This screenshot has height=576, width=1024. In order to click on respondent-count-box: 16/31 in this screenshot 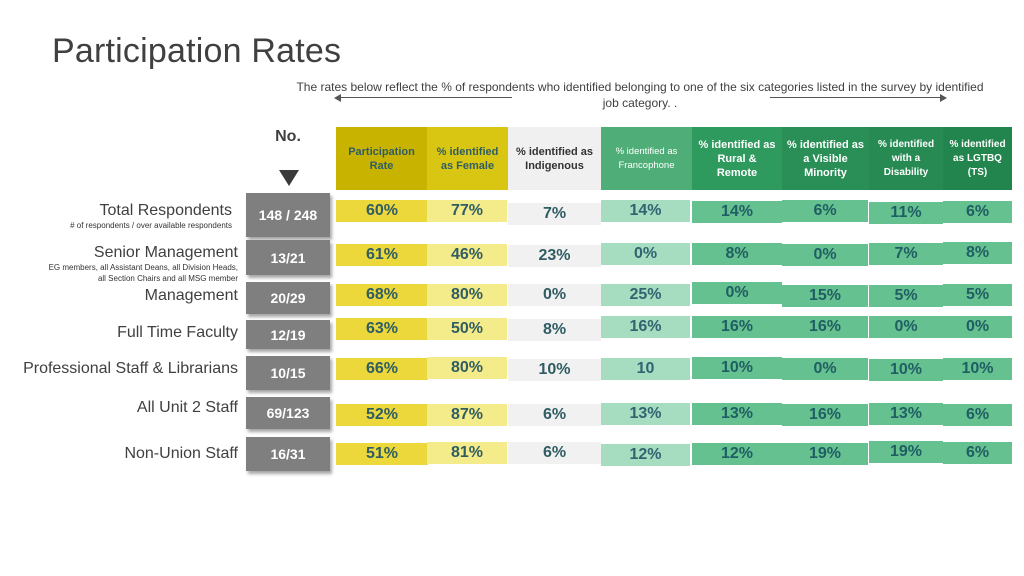, I will do `click(288, 454)`.